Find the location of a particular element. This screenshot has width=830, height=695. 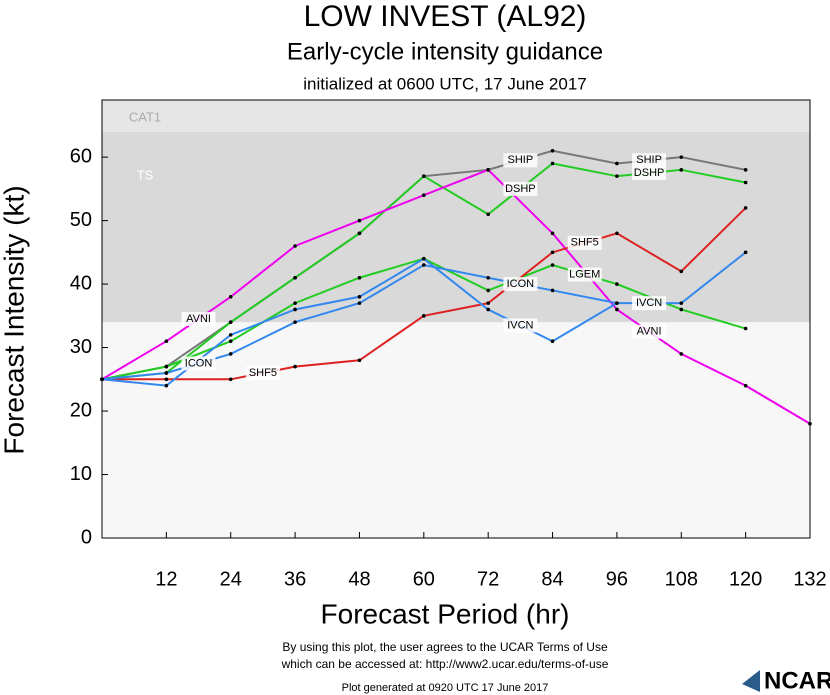

x-tick-label: 48 is located at coordinates (359, 579).